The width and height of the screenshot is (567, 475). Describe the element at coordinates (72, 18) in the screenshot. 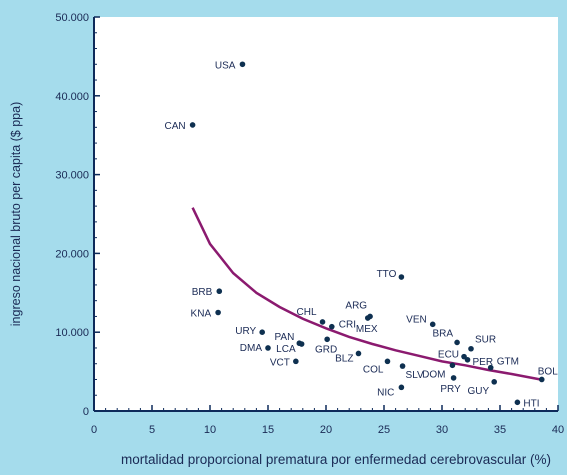

I see `y-tick-label: 50.000` at that location.